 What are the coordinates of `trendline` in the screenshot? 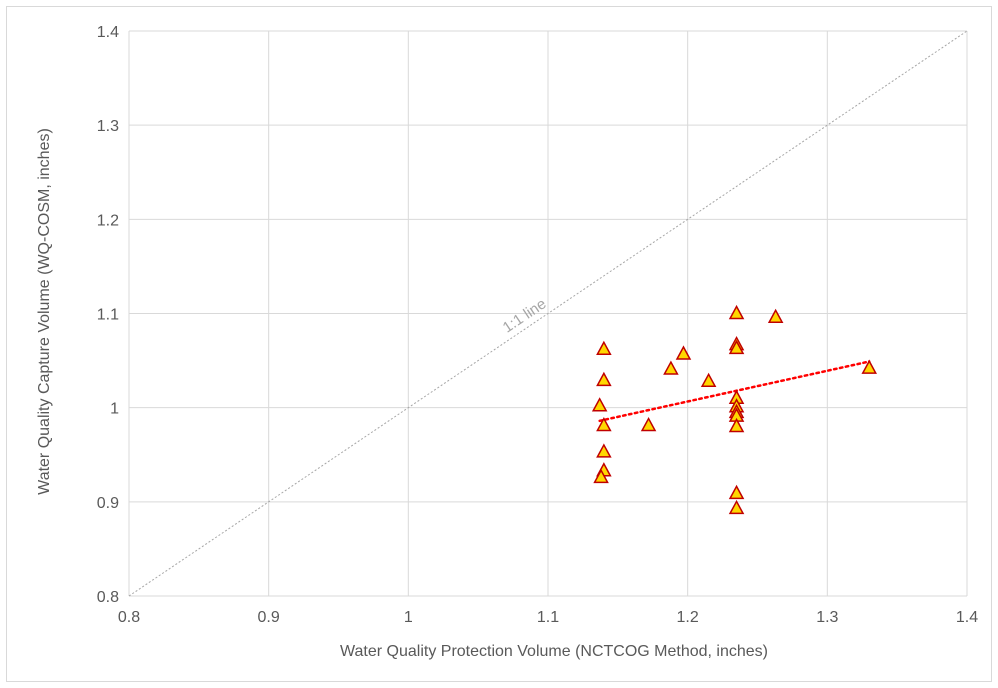 It's located at (734, 391).